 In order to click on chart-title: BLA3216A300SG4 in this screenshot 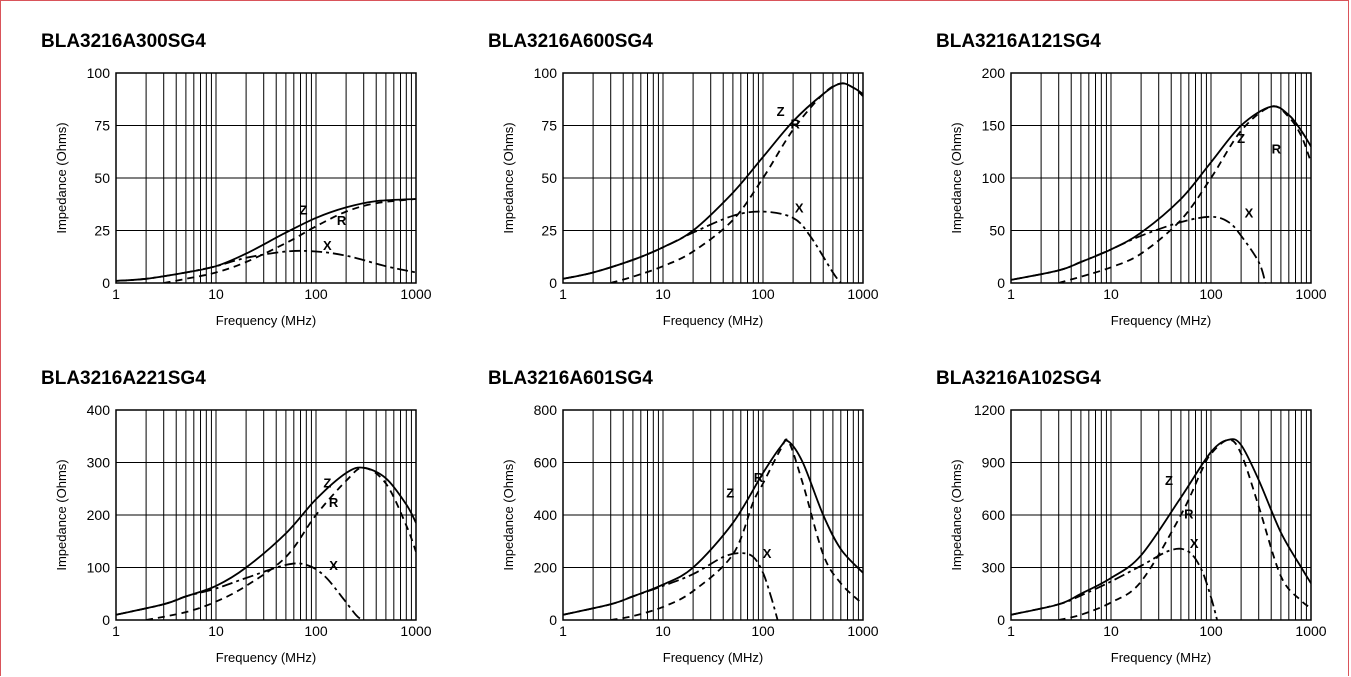, I will do `click(123, 41)`.